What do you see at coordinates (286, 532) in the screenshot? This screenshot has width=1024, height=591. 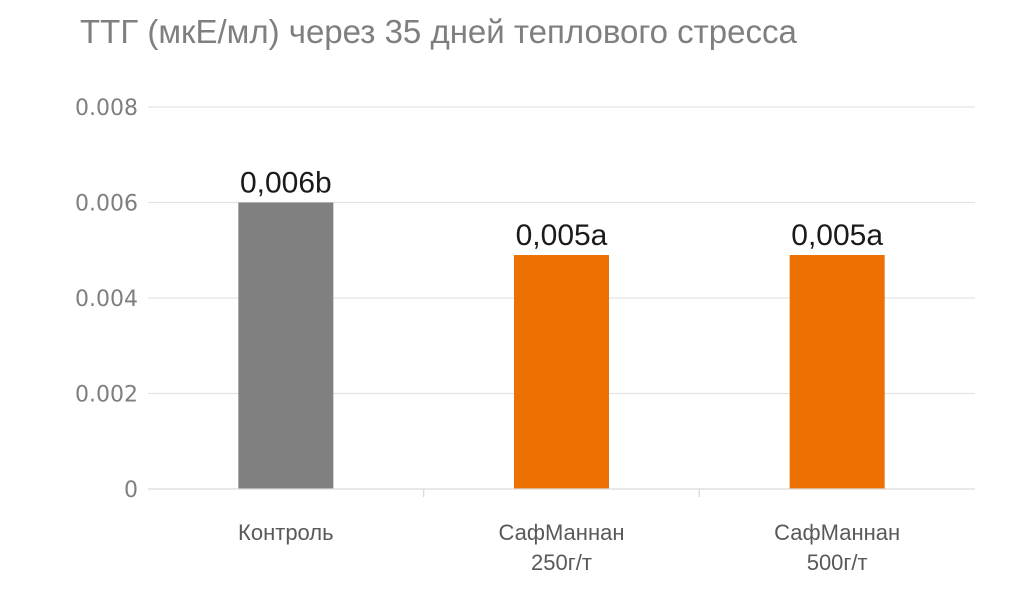 I see `x-tick-label: Контроль` at bounding box center [286, 532].